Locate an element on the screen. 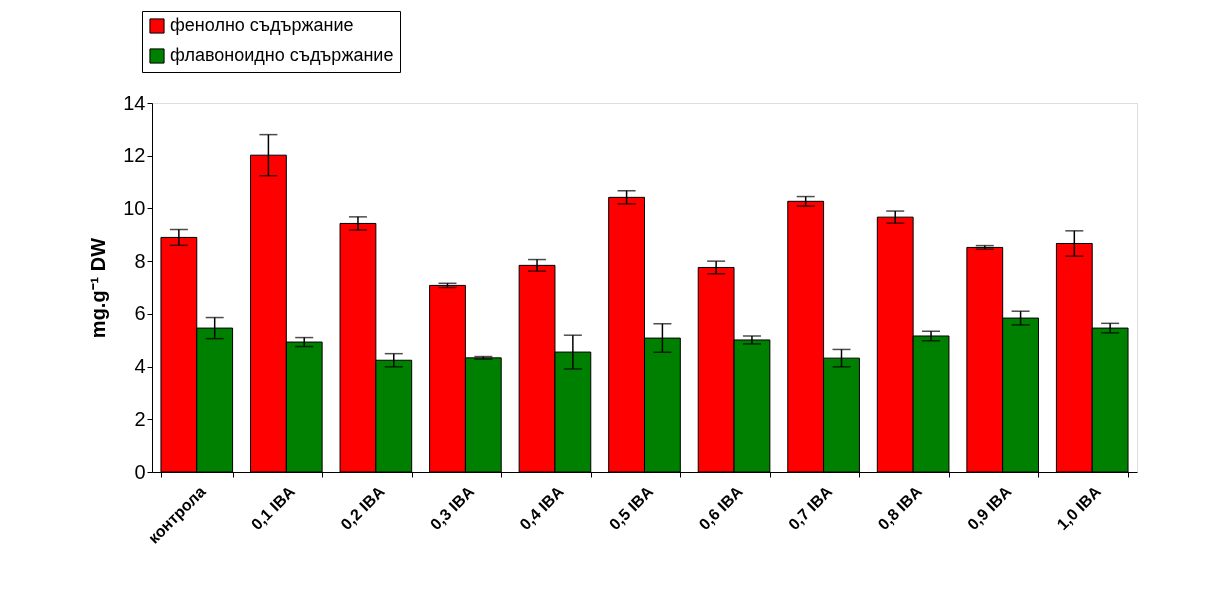 The height and width of the screenshot is (612, 1220). y-tick-label: 14 is located at coordinates (134, 102).